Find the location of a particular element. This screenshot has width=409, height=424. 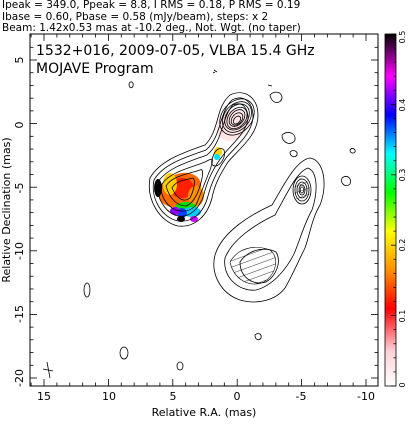

x-tick-label: 10 is located at coordinates (109, 396).